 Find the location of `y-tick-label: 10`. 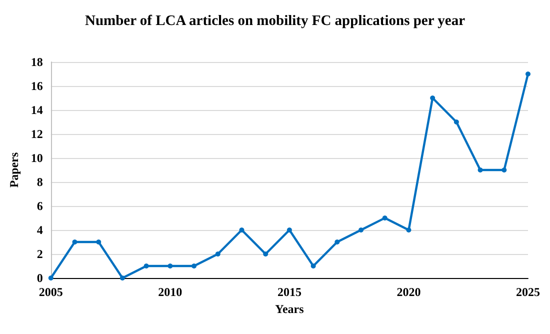

y-tick-label: 10 is located at coordinates (36, 158).